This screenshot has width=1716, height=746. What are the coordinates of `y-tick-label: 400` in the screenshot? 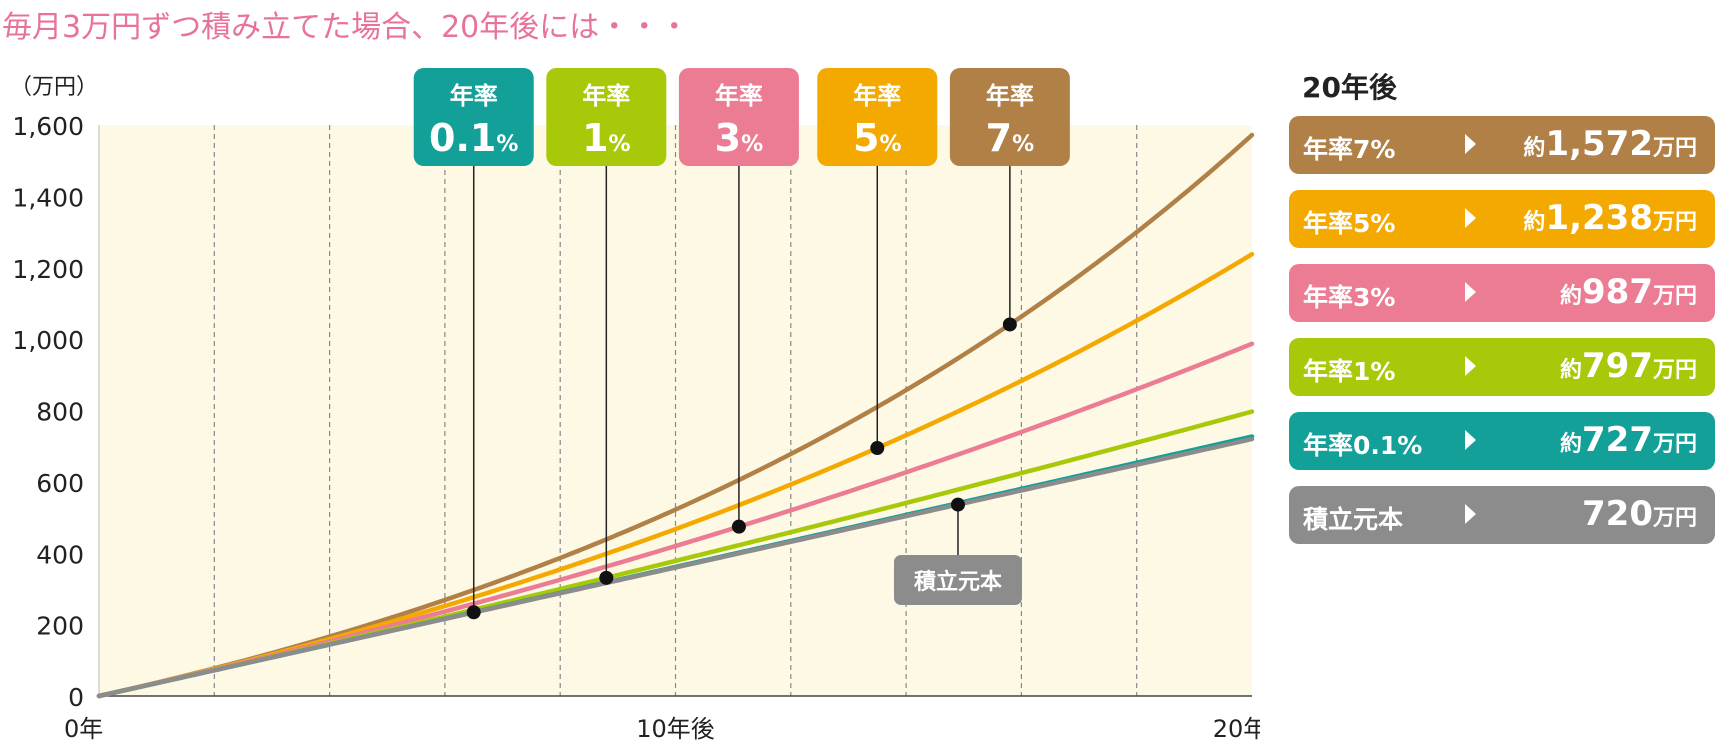 It's located at (60, 554).